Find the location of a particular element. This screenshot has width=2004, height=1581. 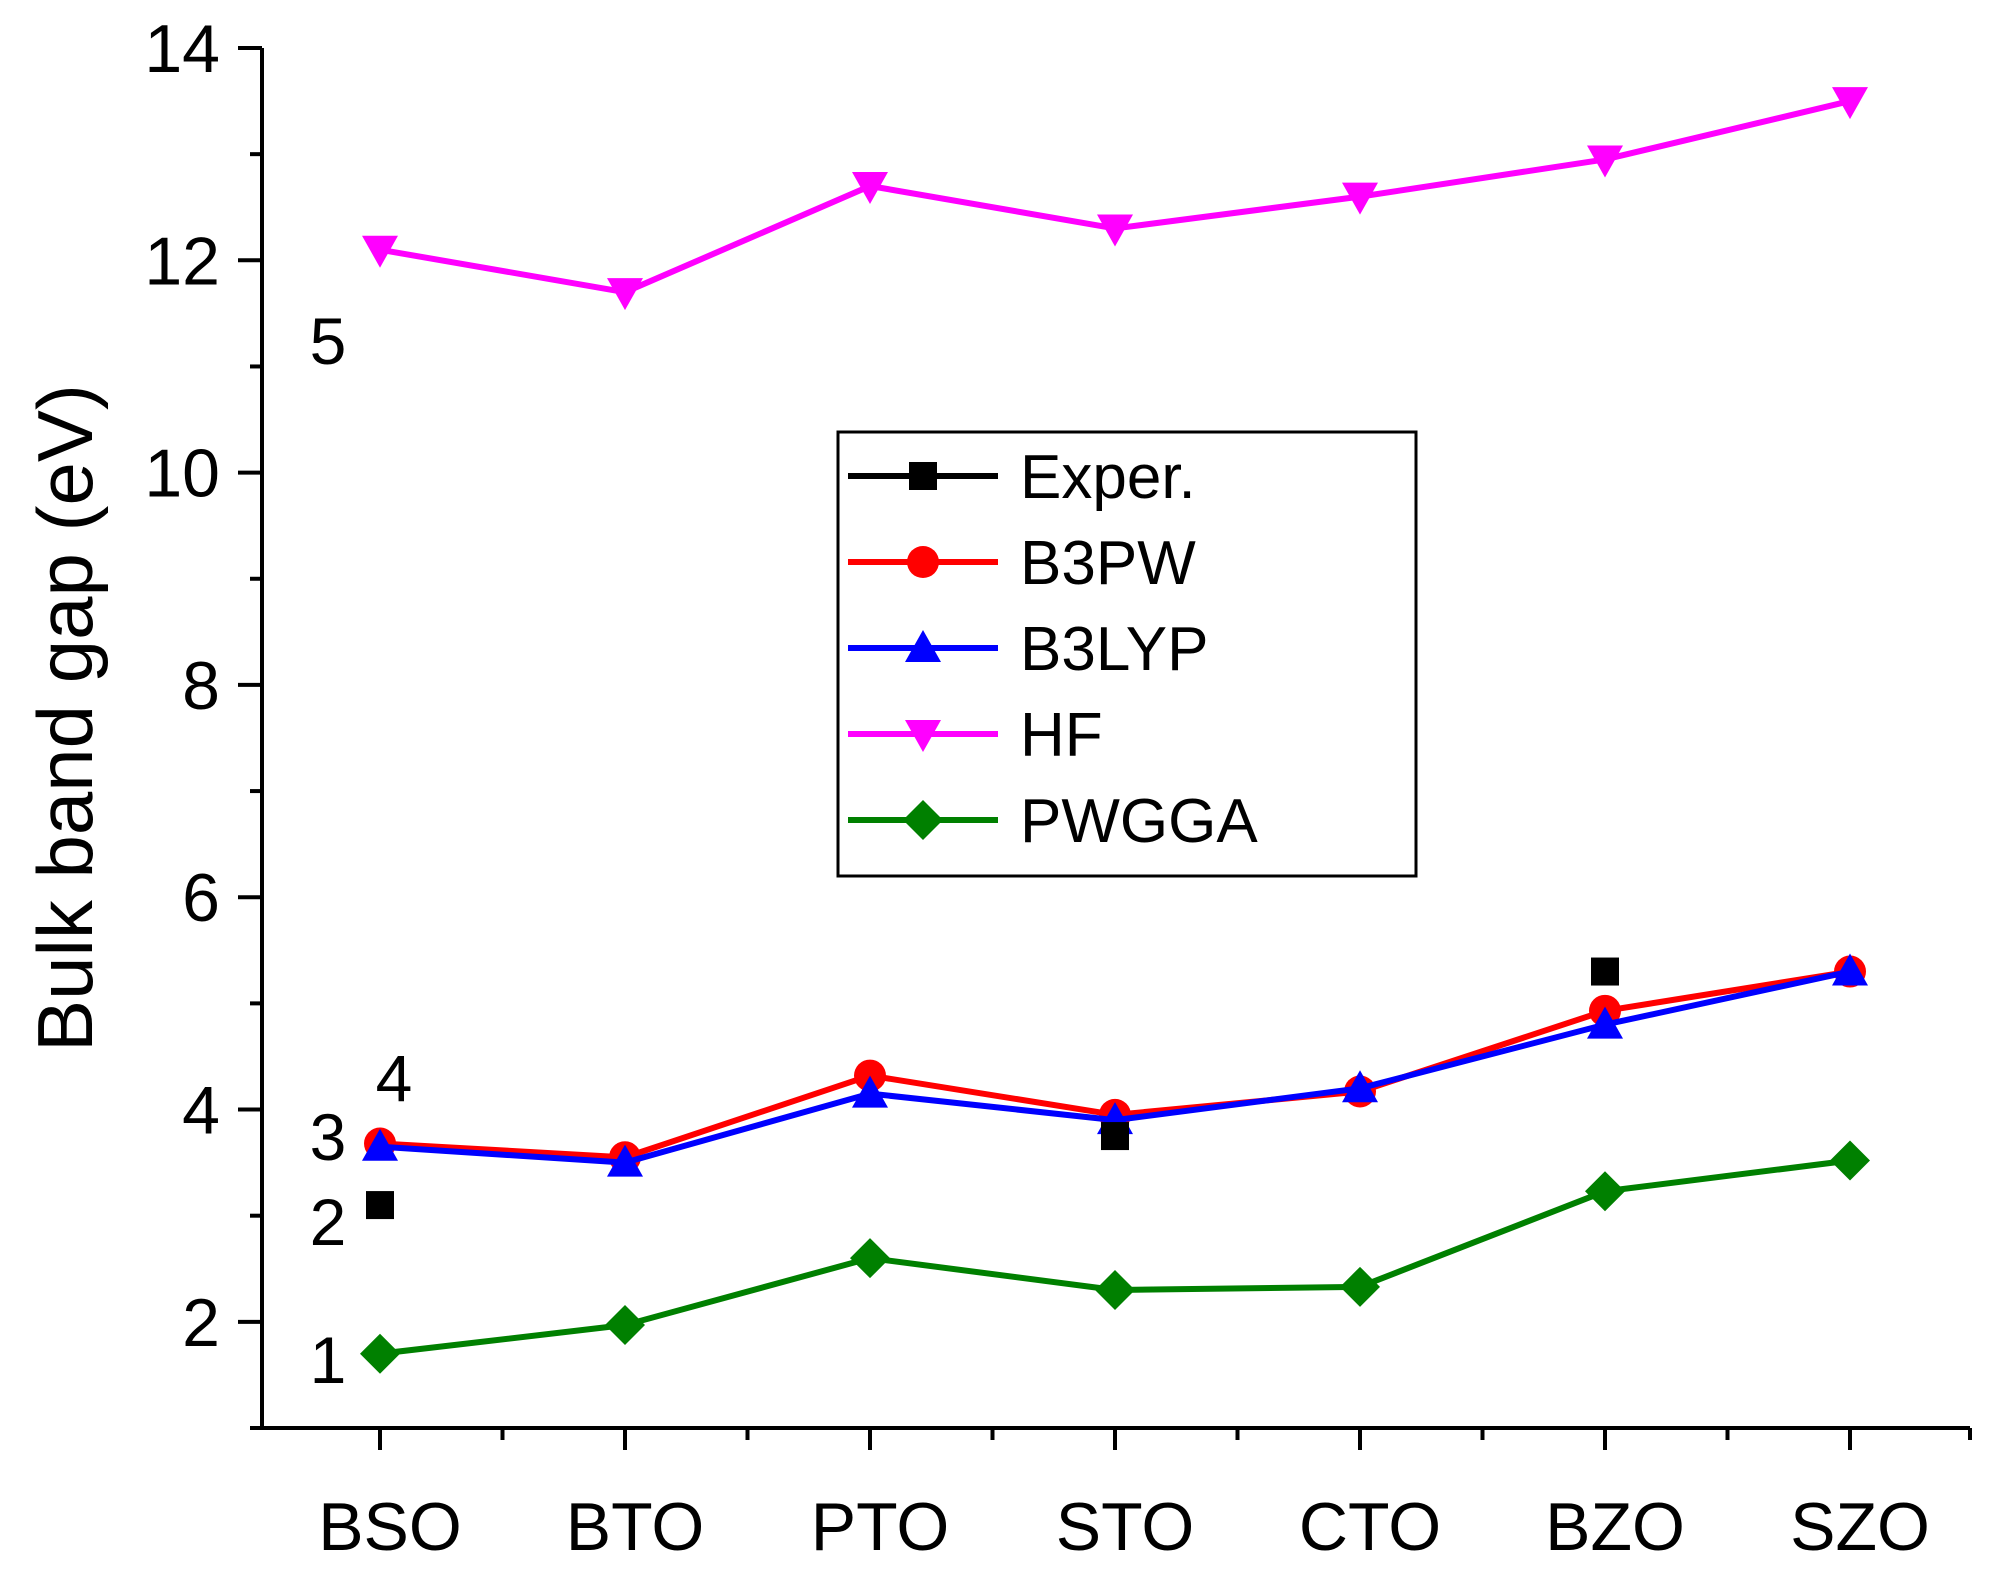

legend-marker-exper is located at coordinates (923, 476).